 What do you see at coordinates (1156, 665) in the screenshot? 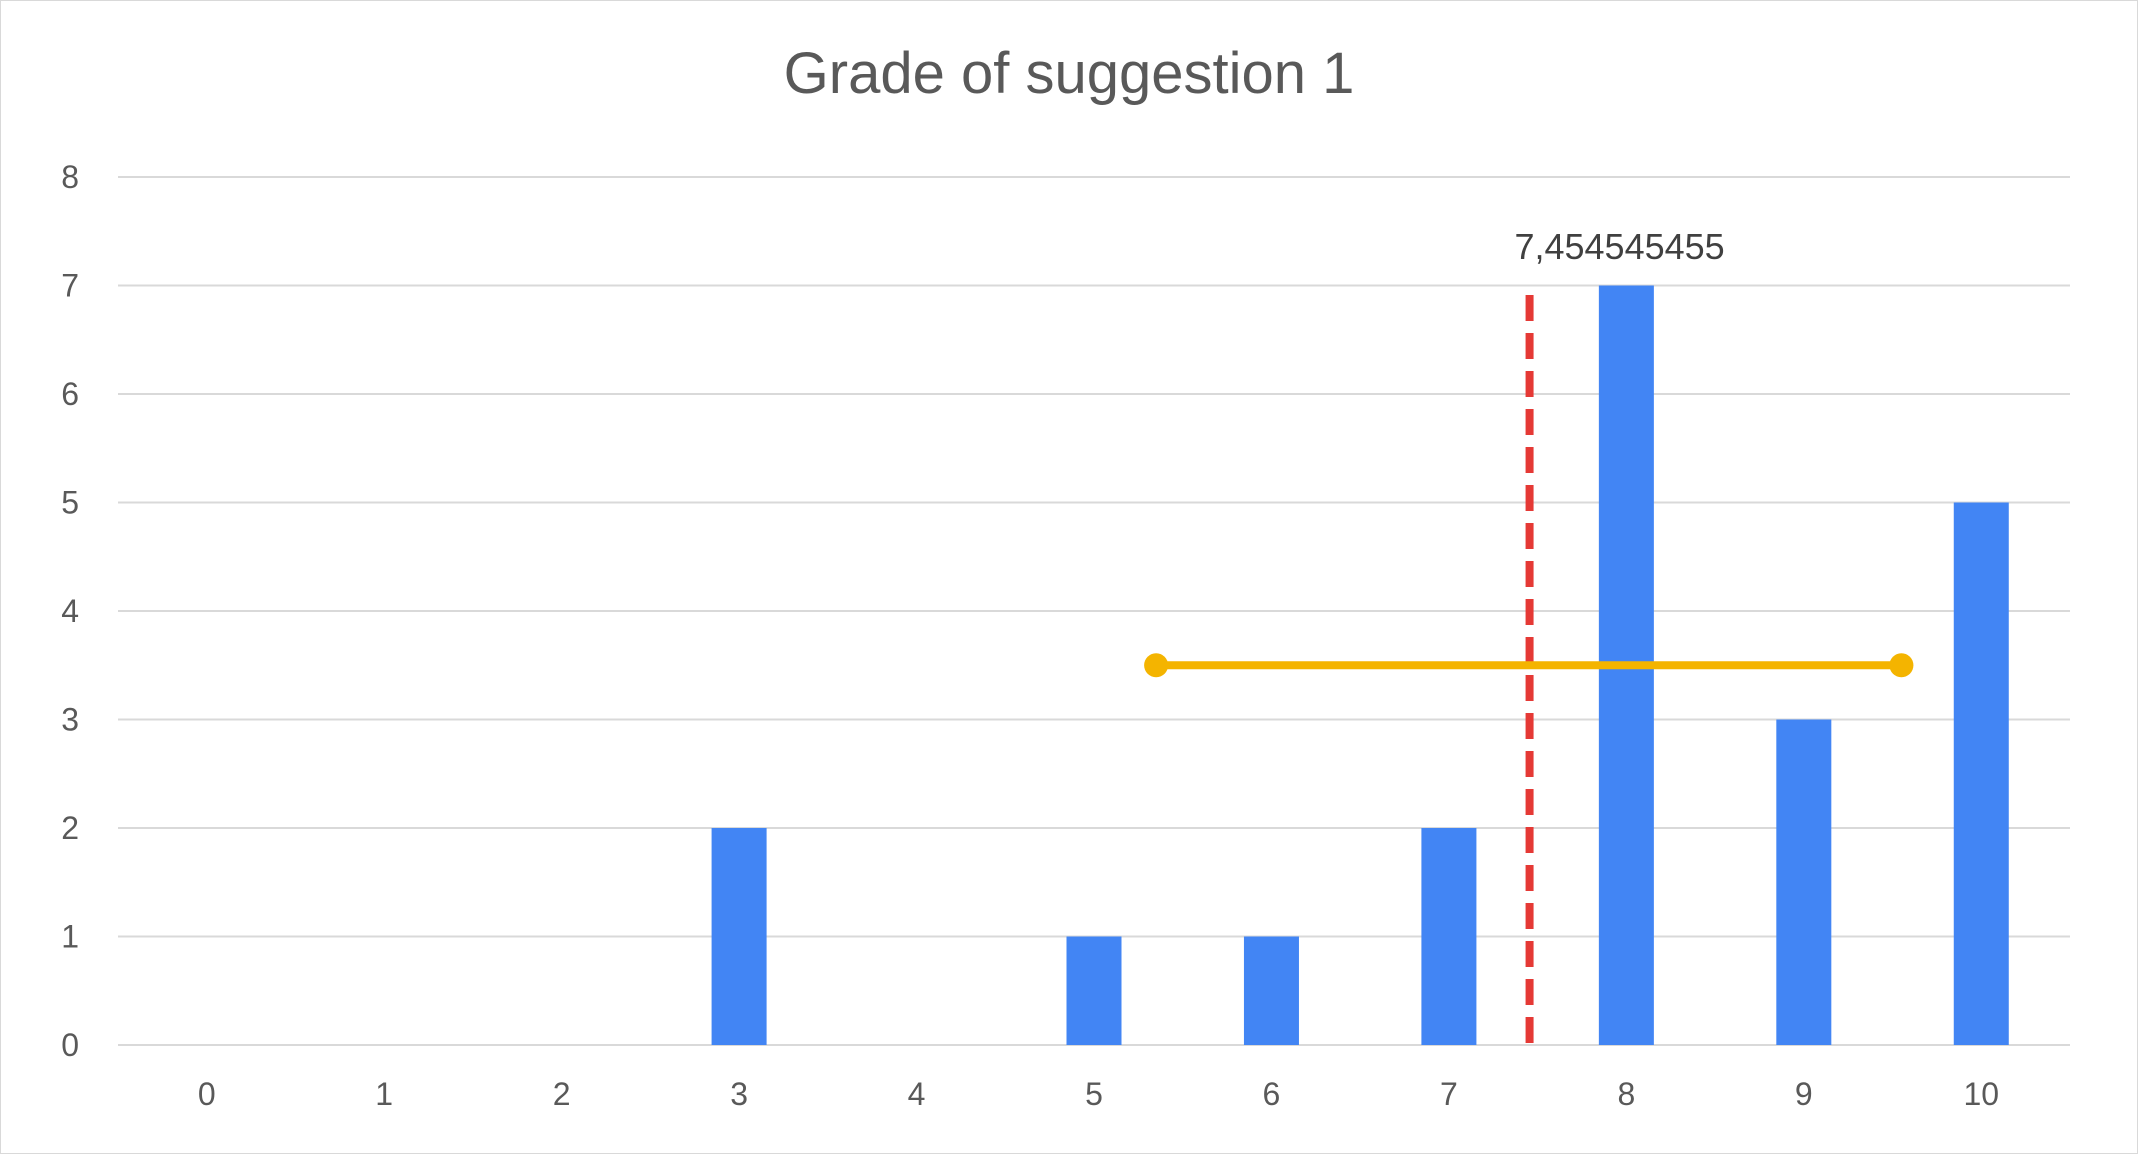
I see `range-start-marker` at bounding box center [1156, 665].